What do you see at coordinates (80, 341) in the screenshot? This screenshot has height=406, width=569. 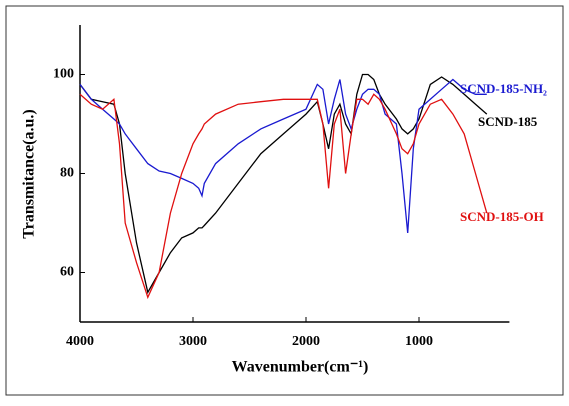 I see `x-tick-label: 4000` at bounding box center [80, 341].